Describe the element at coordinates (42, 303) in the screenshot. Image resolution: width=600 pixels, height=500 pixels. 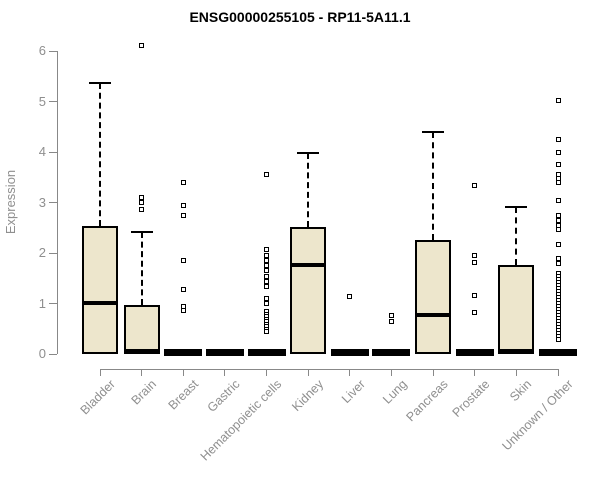
I see `y-tick-label: 1` at that location.